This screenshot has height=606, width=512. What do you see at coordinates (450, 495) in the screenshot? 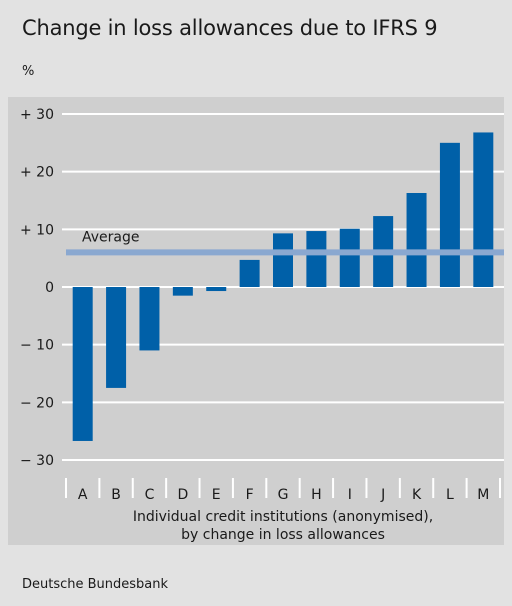
I see `x-tick-label: L` at bounding box center [450, 495].